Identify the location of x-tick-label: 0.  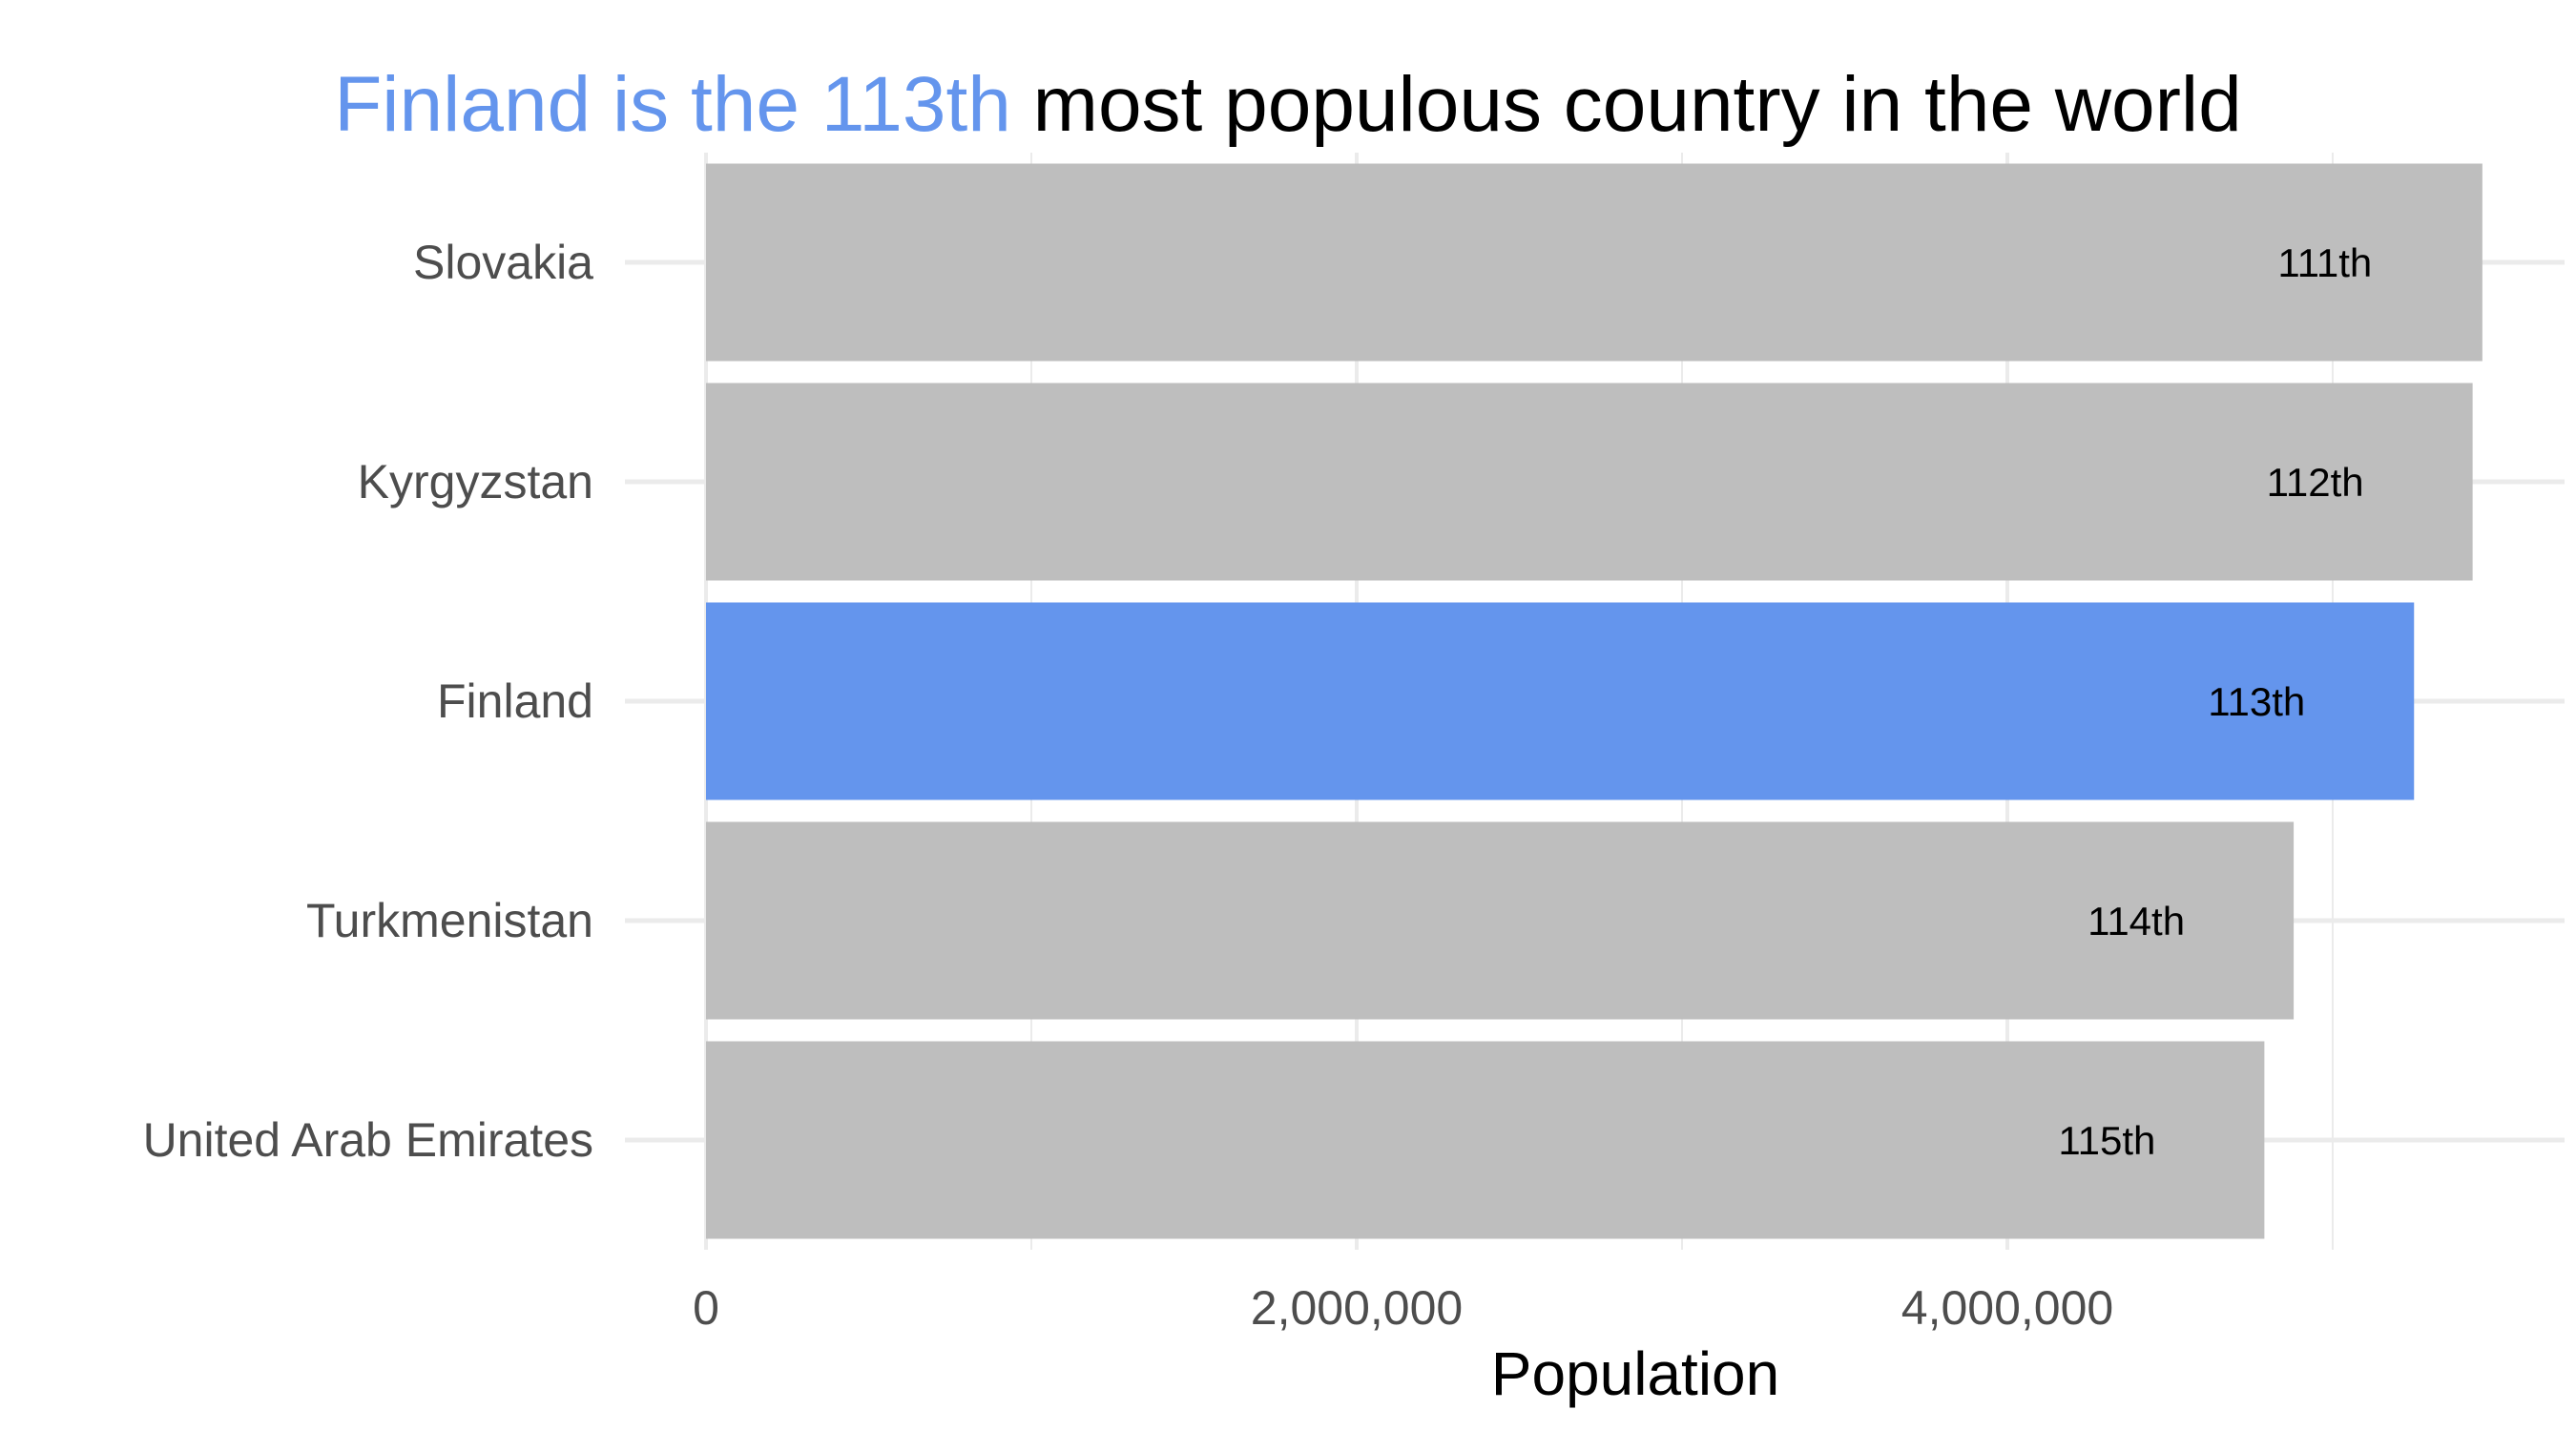
(706, 1308).